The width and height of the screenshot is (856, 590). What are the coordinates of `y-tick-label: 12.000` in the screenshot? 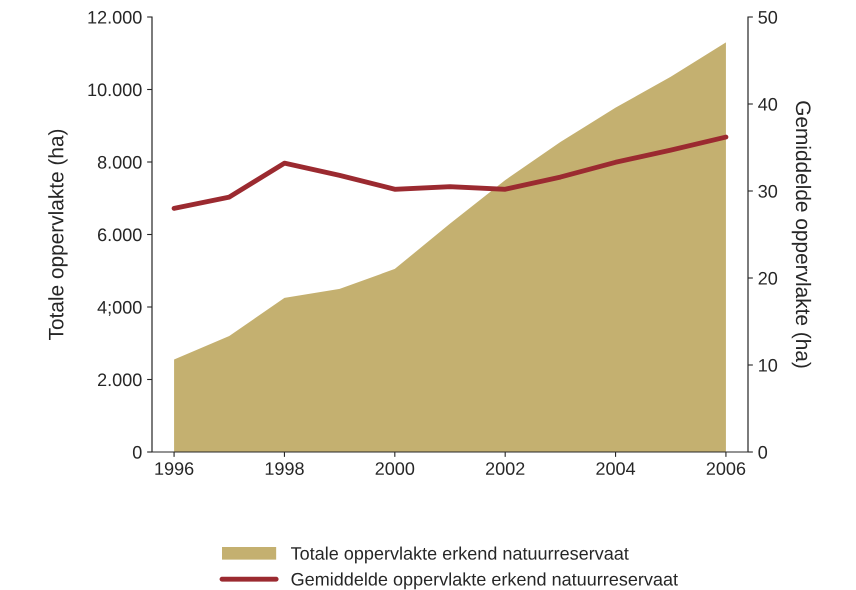 It's located at (115, 17).